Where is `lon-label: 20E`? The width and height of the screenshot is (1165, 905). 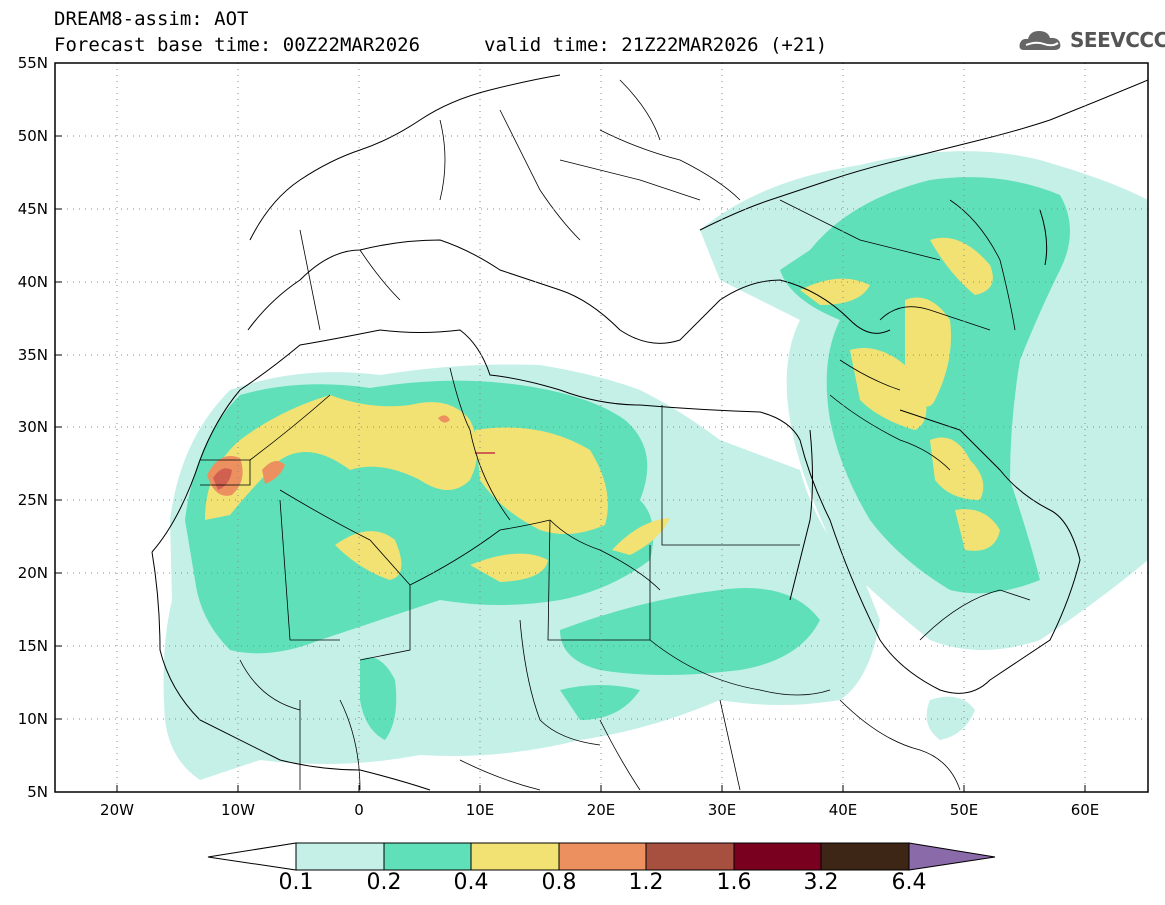 lon-label: 20E is located at coordinates (601, 810).